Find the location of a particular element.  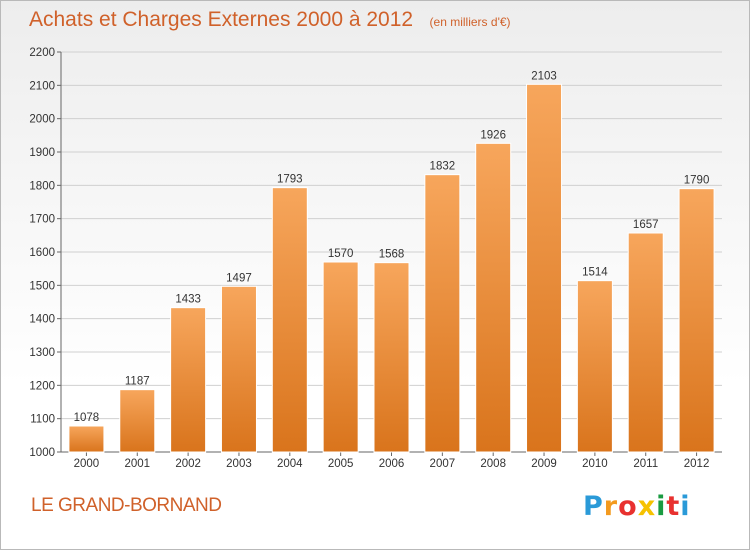

data-label: 1832 is located at coordinates (443, 167).